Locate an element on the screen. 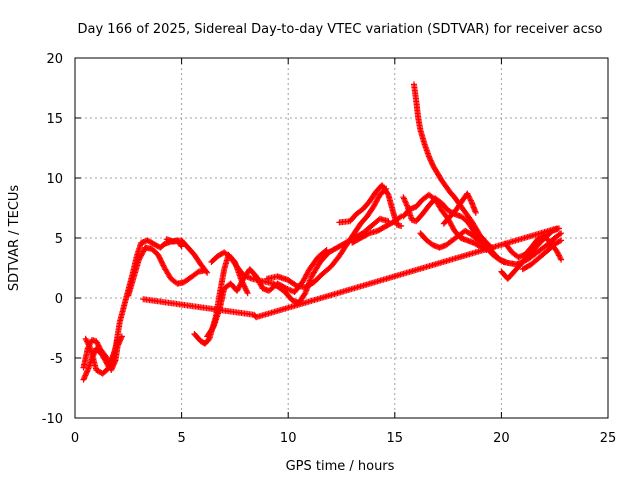  y-tick-label: 5 is located at coordinates (59, 239).